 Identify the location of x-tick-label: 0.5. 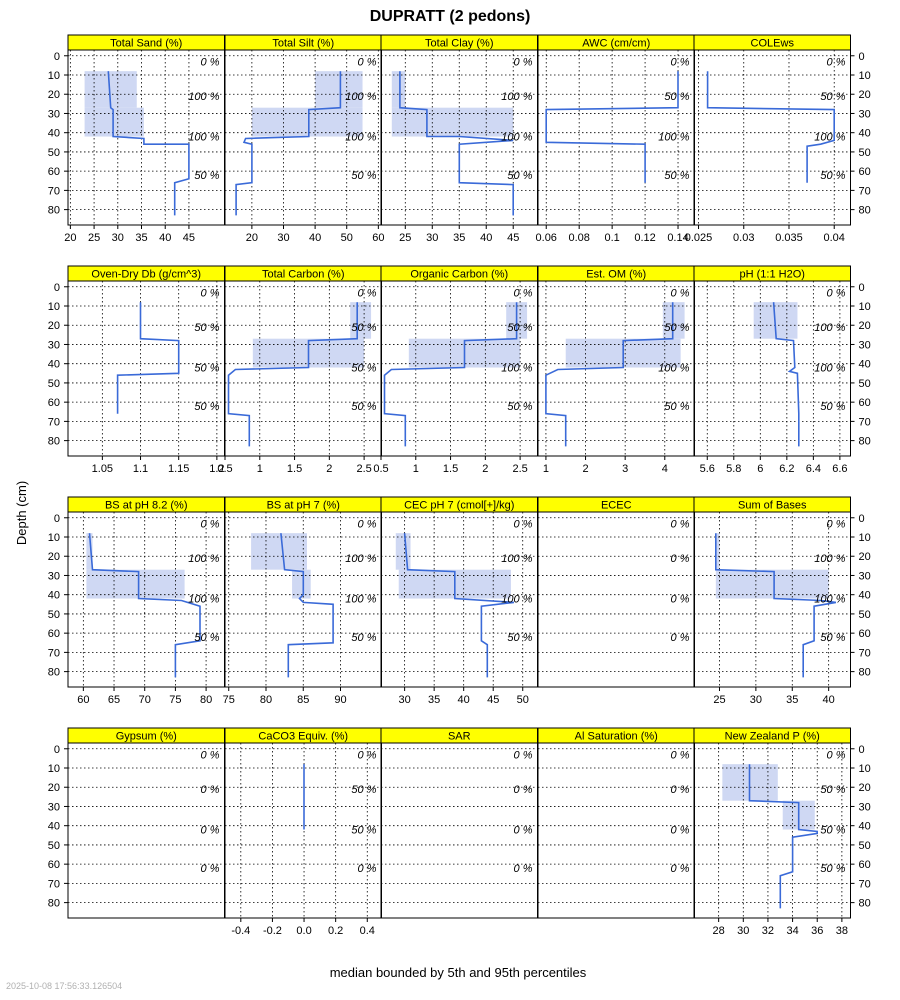
(224, 469).